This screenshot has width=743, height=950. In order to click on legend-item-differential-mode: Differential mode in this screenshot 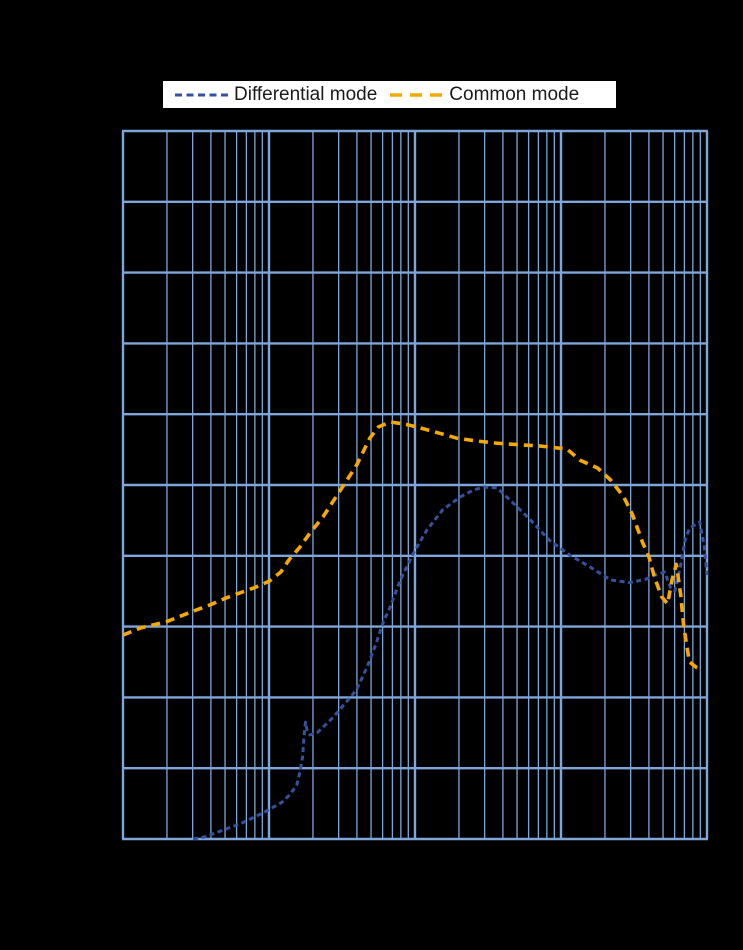, I will do `click(276, 94)`.